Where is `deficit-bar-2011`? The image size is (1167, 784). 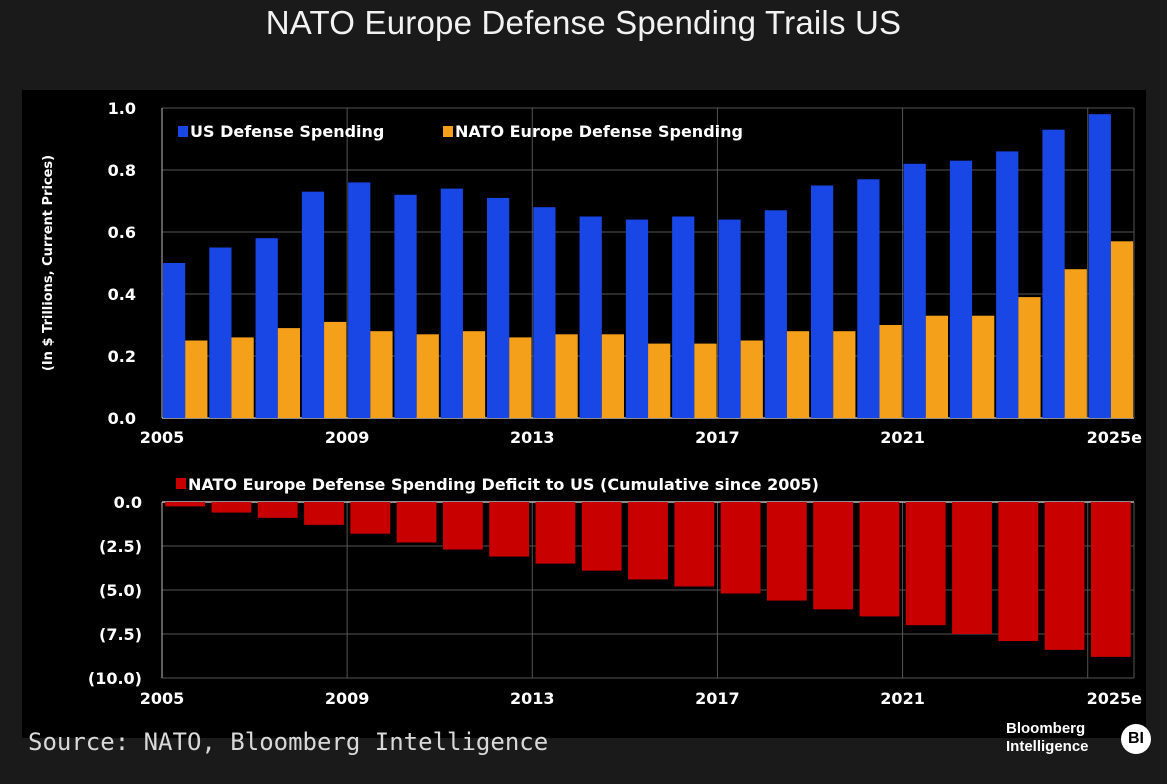 deficit-bar-2011 is located at coordinates (462, 526).